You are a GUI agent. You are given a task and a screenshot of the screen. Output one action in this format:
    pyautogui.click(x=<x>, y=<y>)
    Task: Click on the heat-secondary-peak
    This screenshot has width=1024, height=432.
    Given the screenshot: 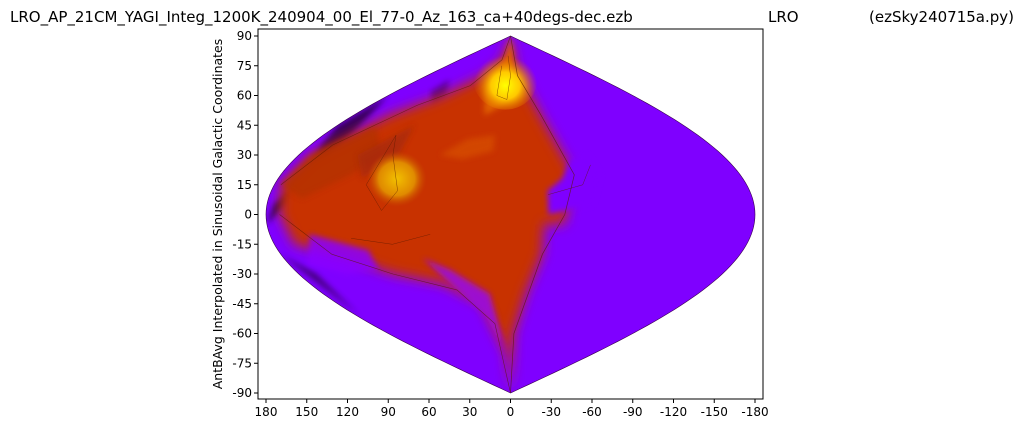 What is the action you would take?
    pyautogui.click(x=396, y=178)
    